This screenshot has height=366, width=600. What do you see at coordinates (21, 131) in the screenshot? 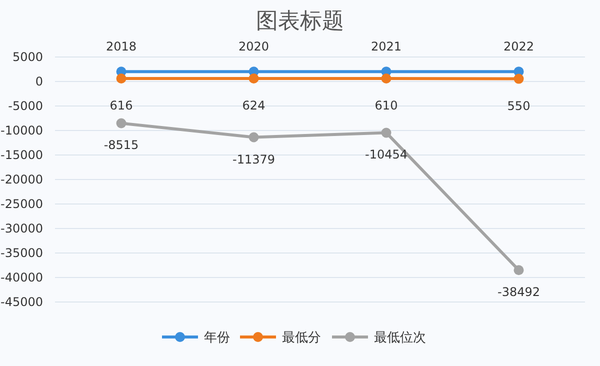
I see `y-tick-label: -10000` at bounding box center [21, 131].